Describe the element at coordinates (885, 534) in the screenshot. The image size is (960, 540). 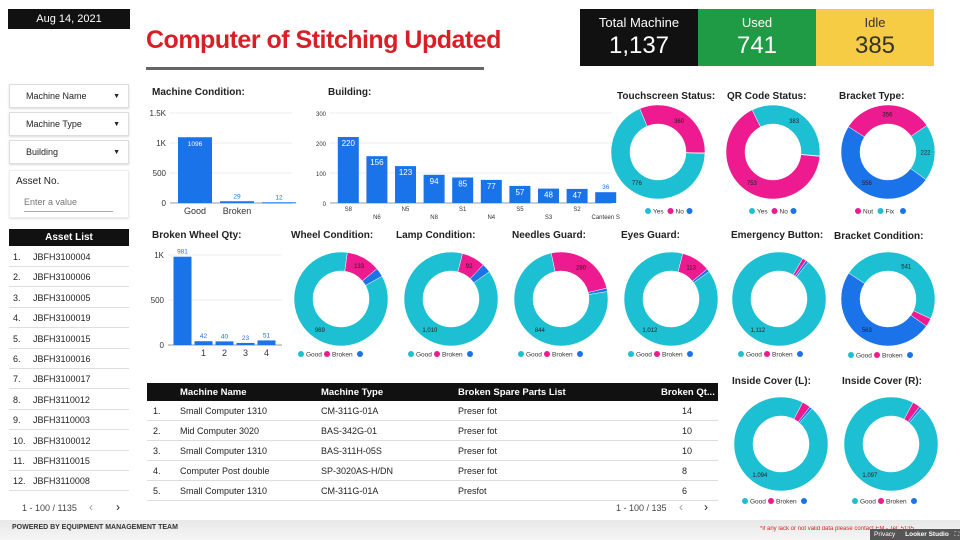
I see `privacy-link: Privacy` at that location.